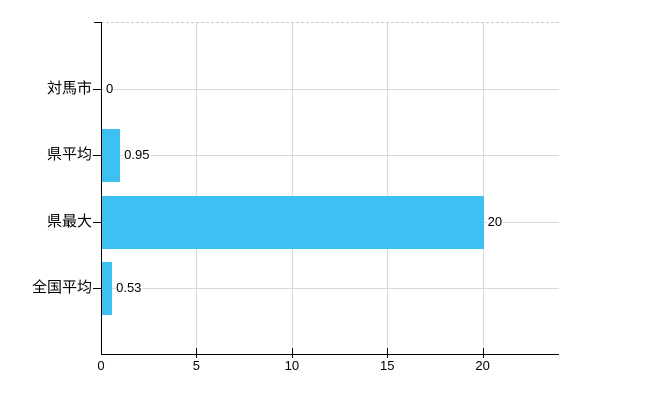 The image size is (650, 400). I want to click on value-label: 20, so click(495, 221).